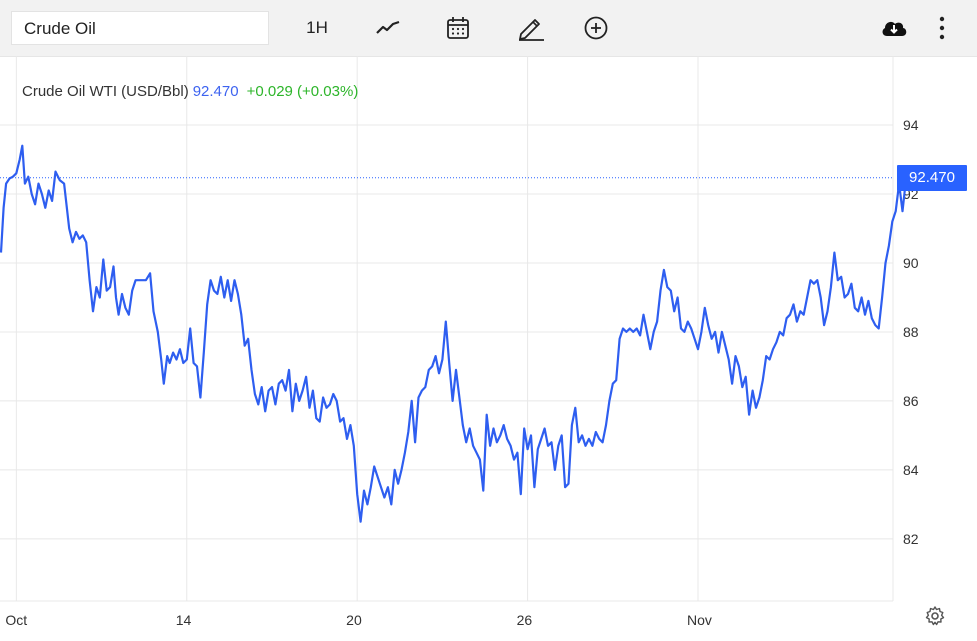 The height and width of the screenshot is (641, 977). What do you see at coordinates (596, 28) in the screenshot?
I see `add-circle-icon` at bounding box center [596, 28].